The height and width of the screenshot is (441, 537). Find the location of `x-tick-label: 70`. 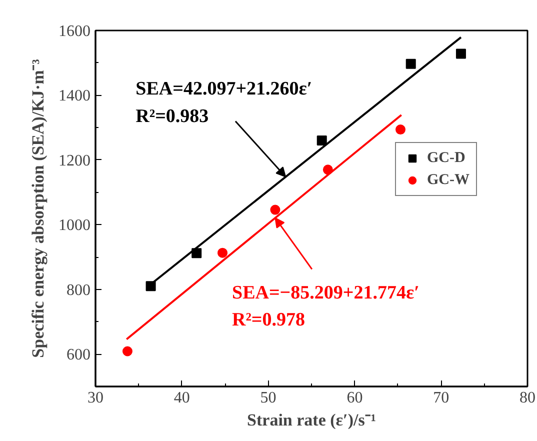

x-tick-label: 70 is located at coordinates (441, 398).